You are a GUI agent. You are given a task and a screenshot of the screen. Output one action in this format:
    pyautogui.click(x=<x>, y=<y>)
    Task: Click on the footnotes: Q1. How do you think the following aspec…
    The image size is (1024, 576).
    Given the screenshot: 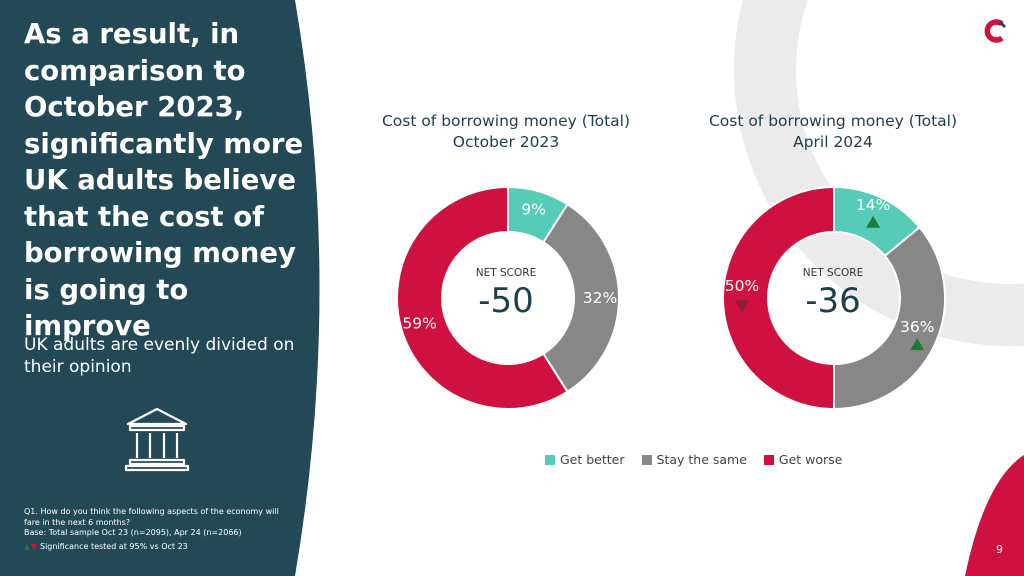 What is the action you would take?
    pyautogui.click(x=159, y=529)
    